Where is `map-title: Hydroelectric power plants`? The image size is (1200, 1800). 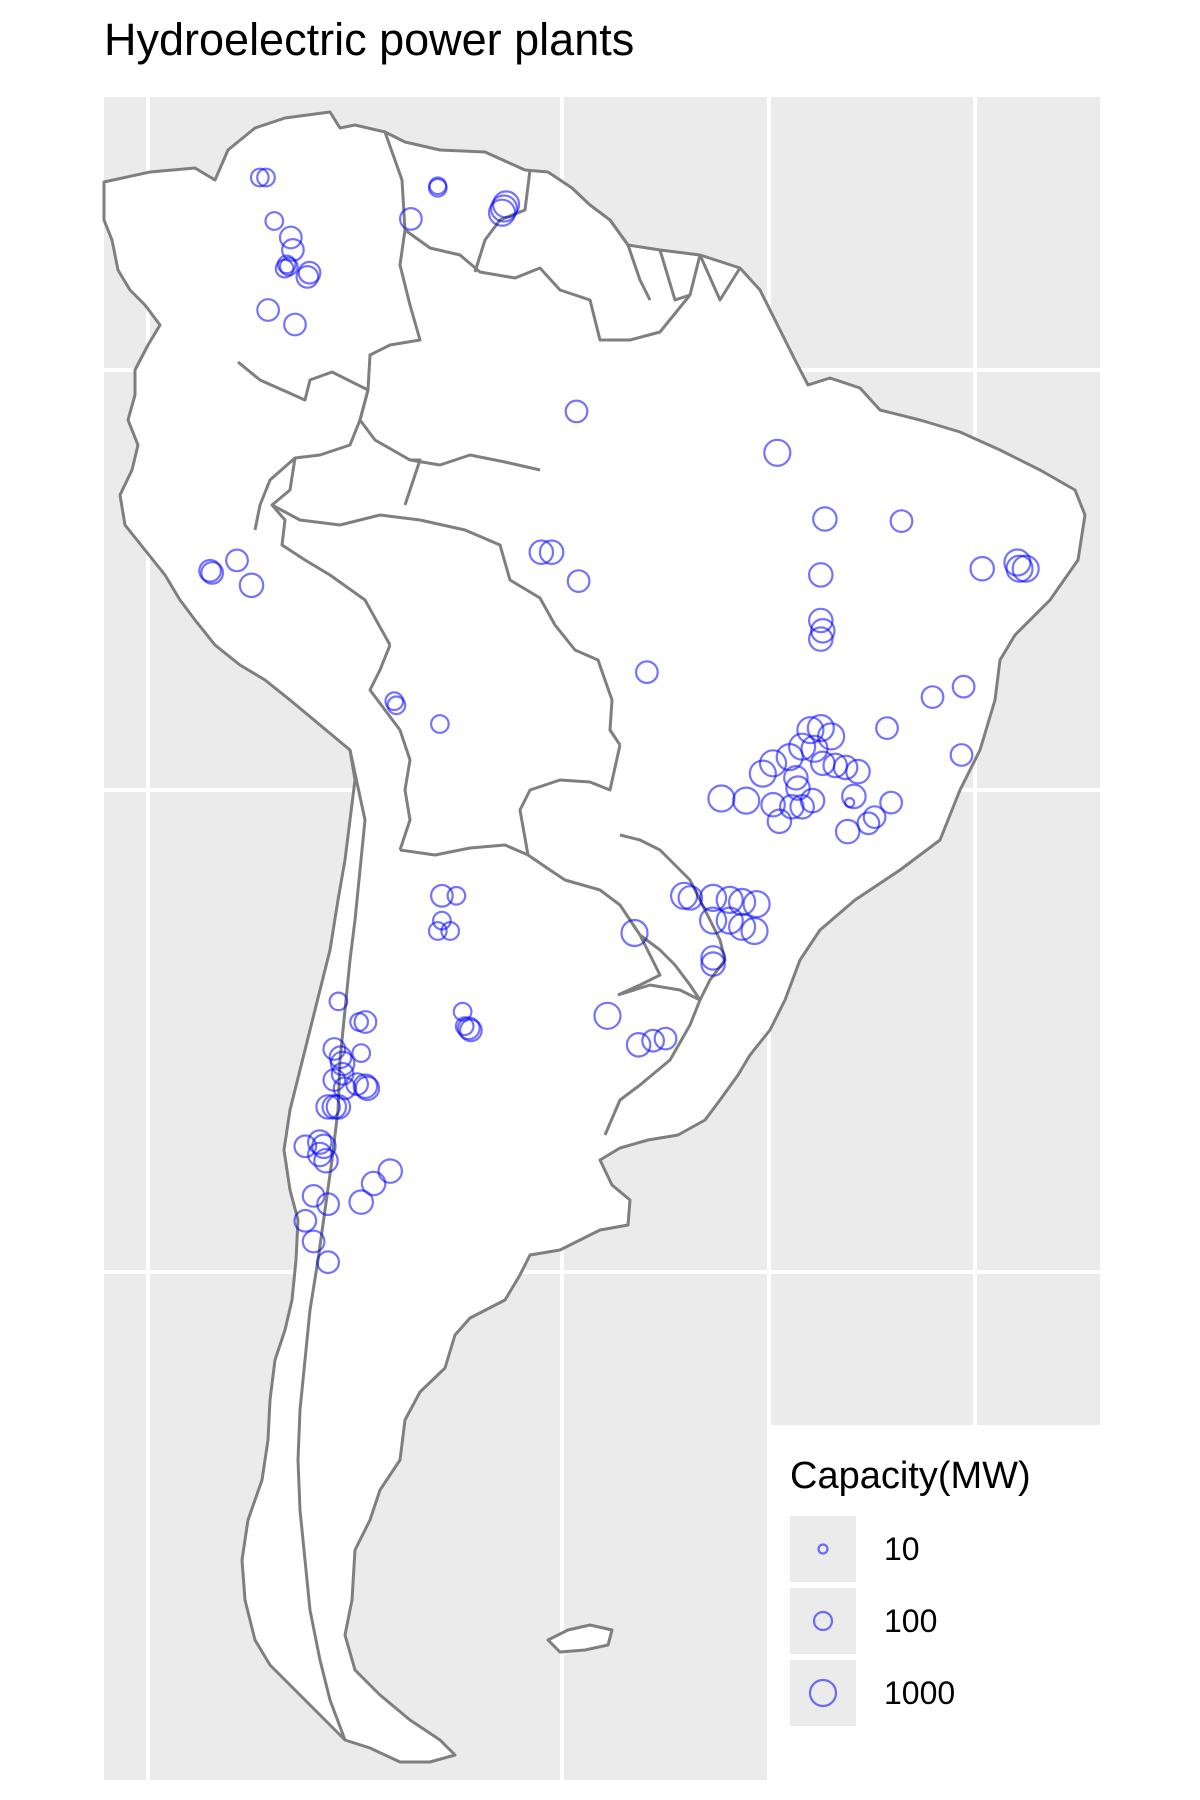
map-title: Hydroelectric power plants is located at coordinates (369, 39).